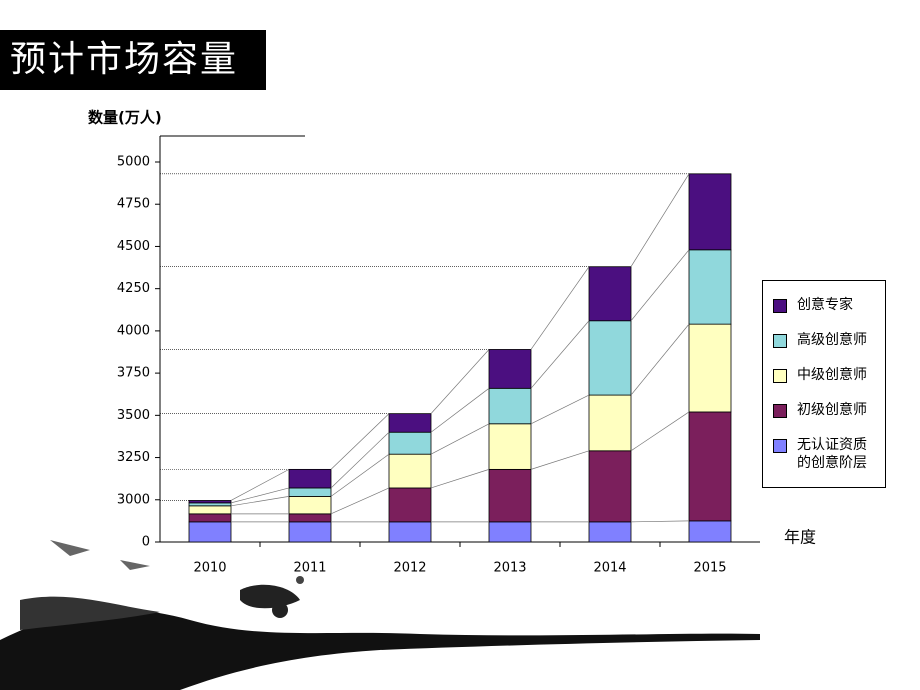  What do you see at coordinates (133, 162) in the screenshot?
I see `y-tick-label: 5000` at bounding box center [133, 162].